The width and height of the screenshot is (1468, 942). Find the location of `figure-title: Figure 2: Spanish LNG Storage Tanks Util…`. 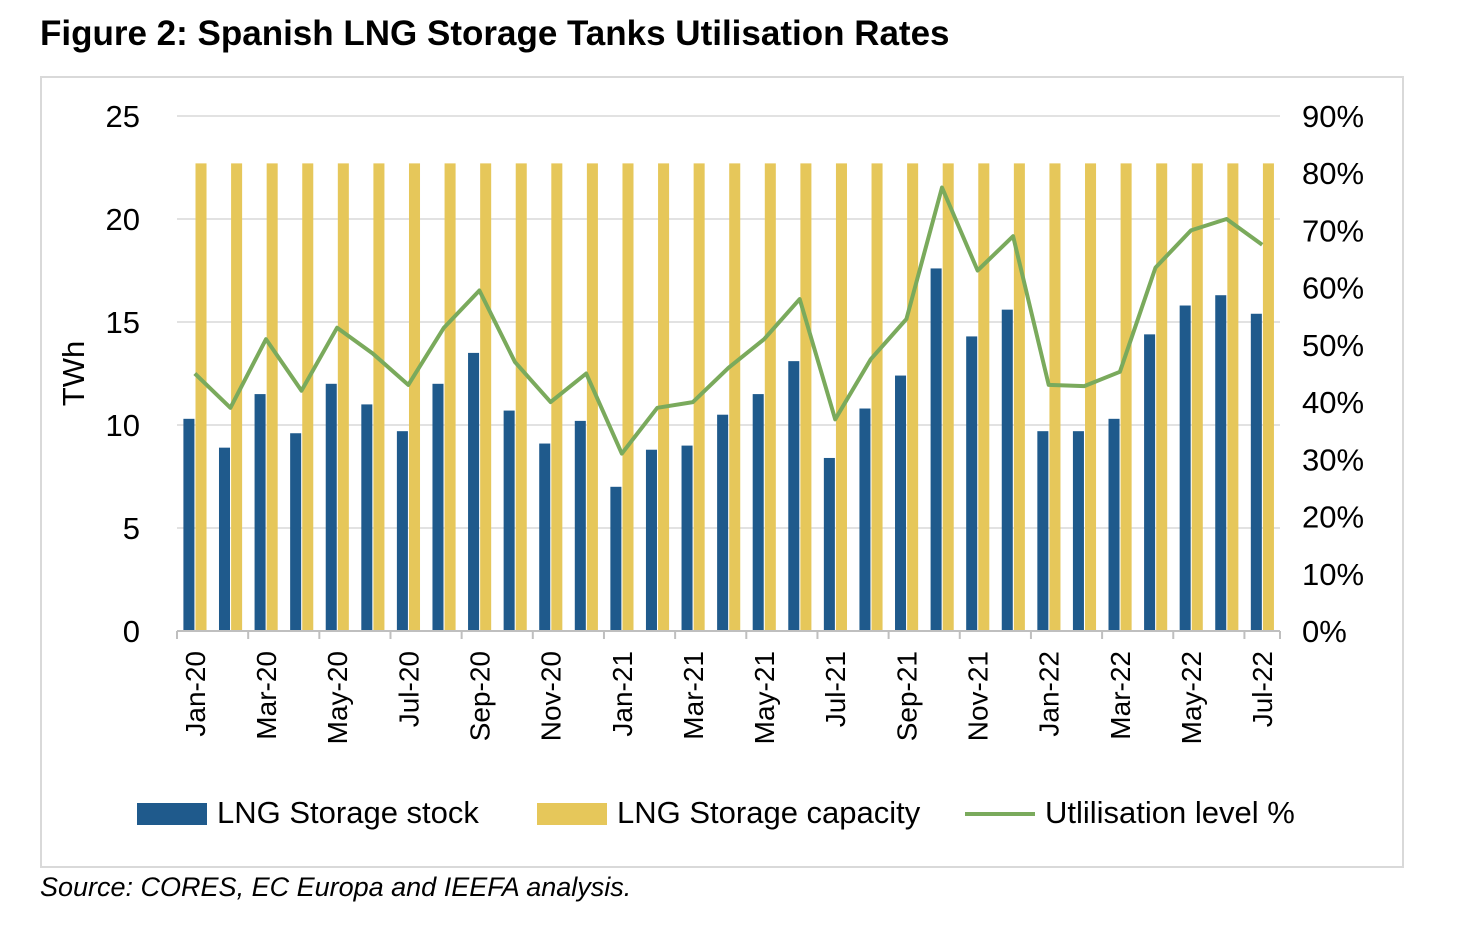

figure-title: Figure 2: Spanish LNG Storage Tanks Util… is located at coordinates (495, 33).